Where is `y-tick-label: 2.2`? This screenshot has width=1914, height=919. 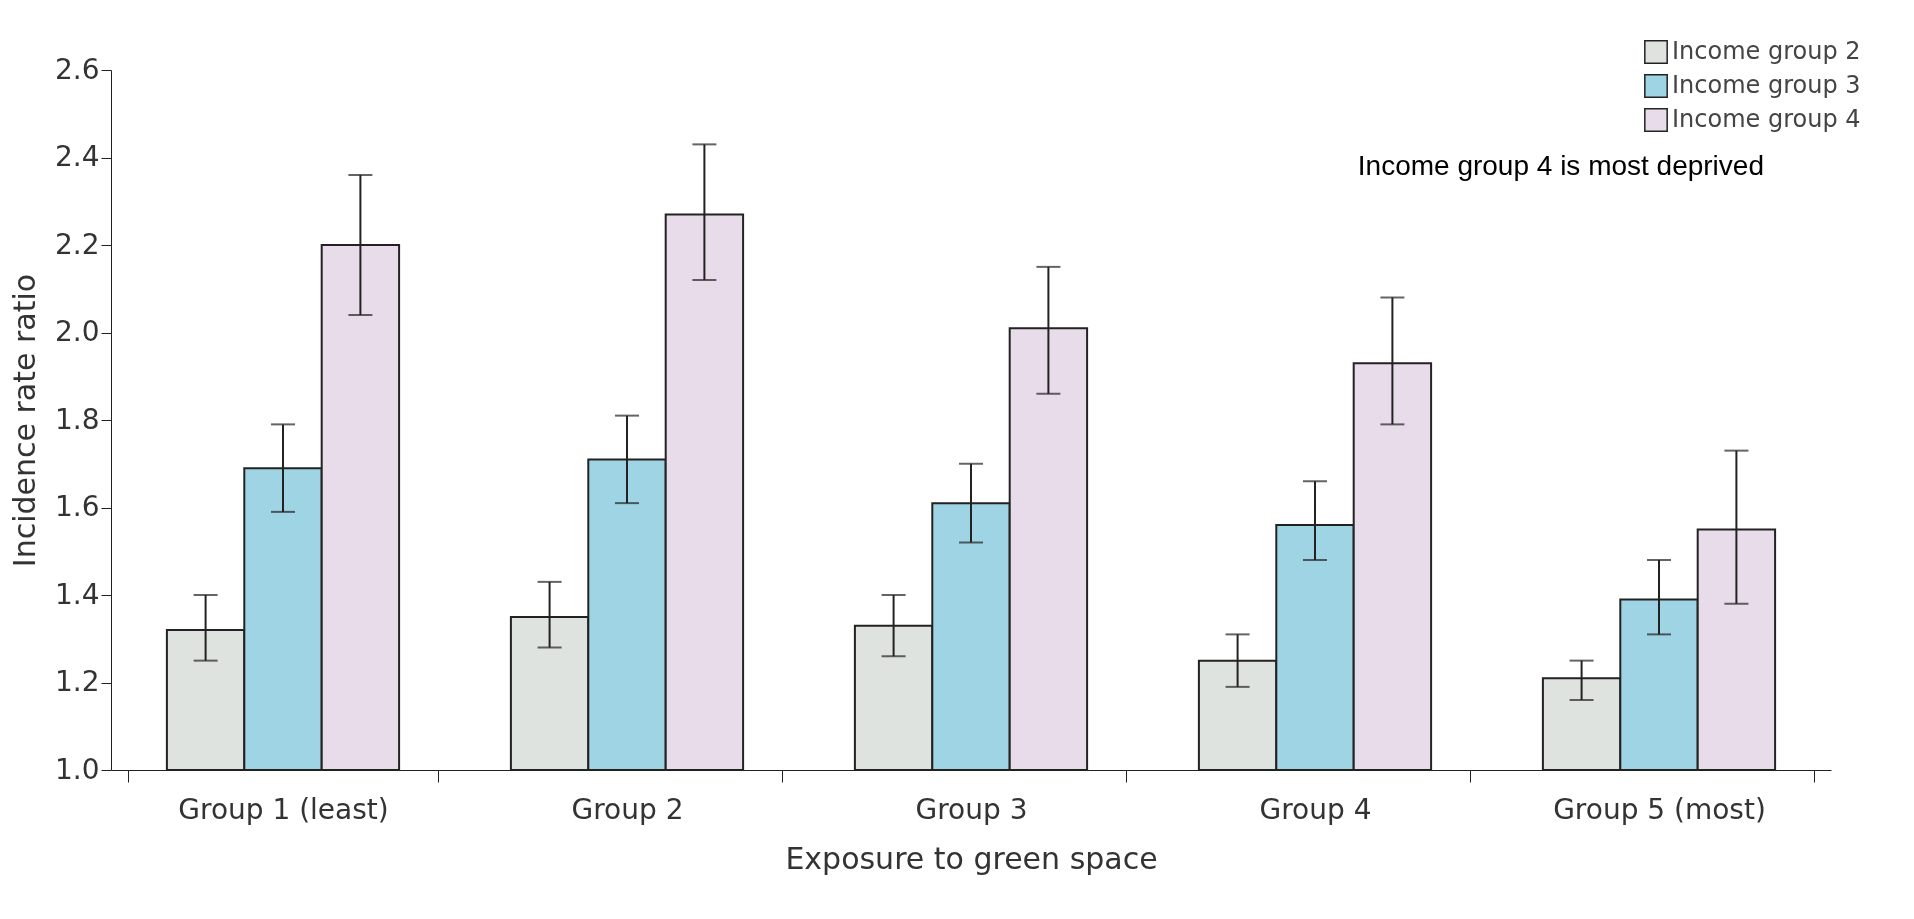 y-tick-label: 2.2 is located at coordinates (77, 244).